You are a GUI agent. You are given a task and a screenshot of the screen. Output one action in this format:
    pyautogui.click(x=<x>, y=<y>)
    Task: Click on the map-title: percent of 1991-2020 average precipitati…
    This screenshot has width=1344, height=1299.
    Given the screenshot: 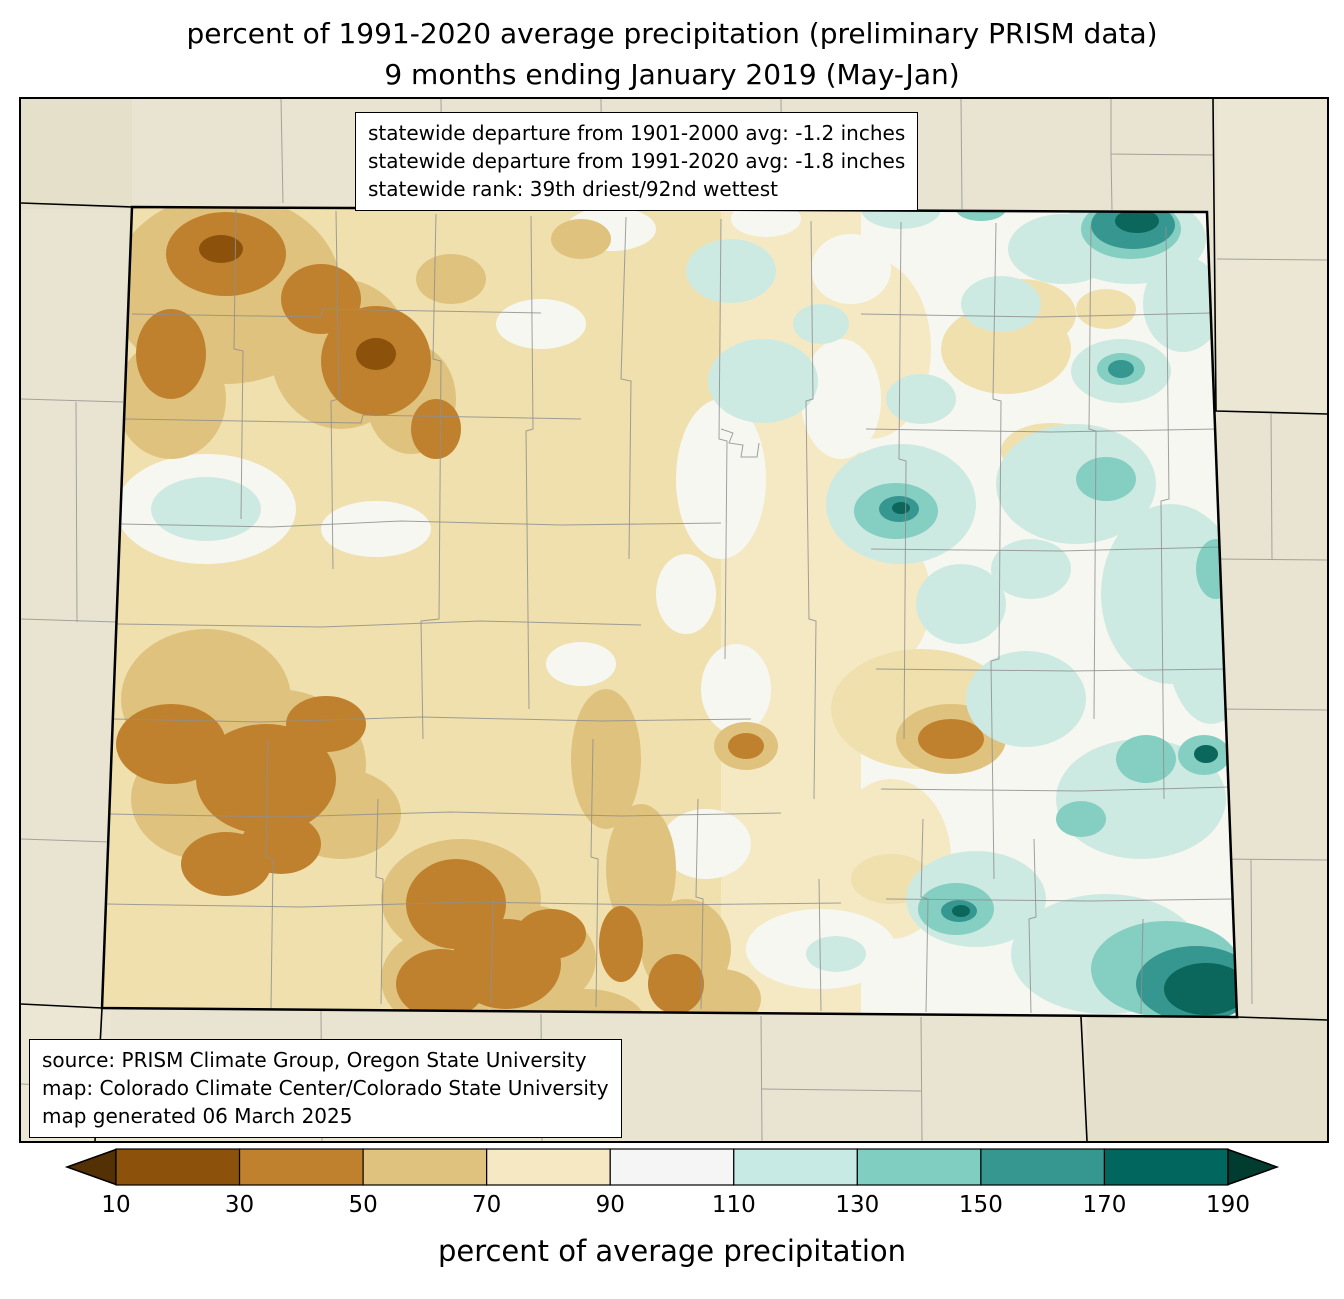 What is the action you would take?
    pyautogui.click(x=672, y=54)
    